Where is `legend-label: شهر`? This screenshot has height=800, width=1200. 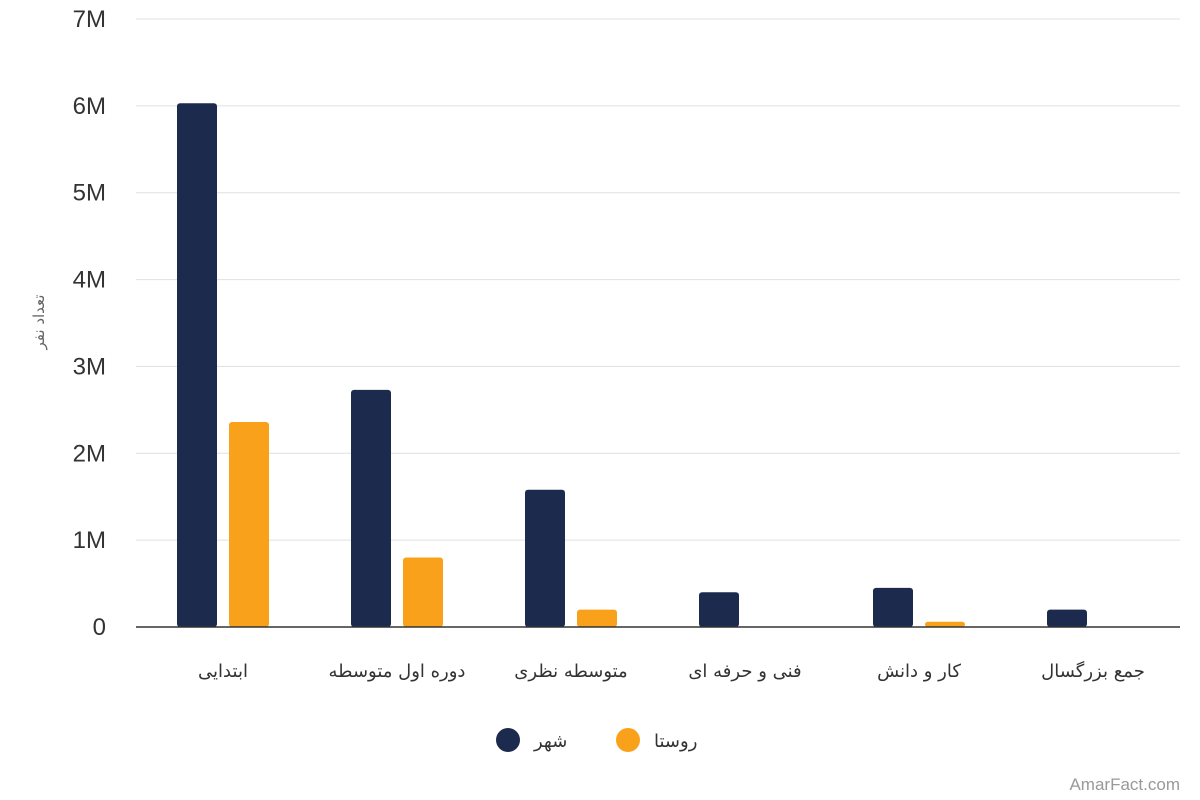 legend-label: شهر is located at coordinates (550, 741).